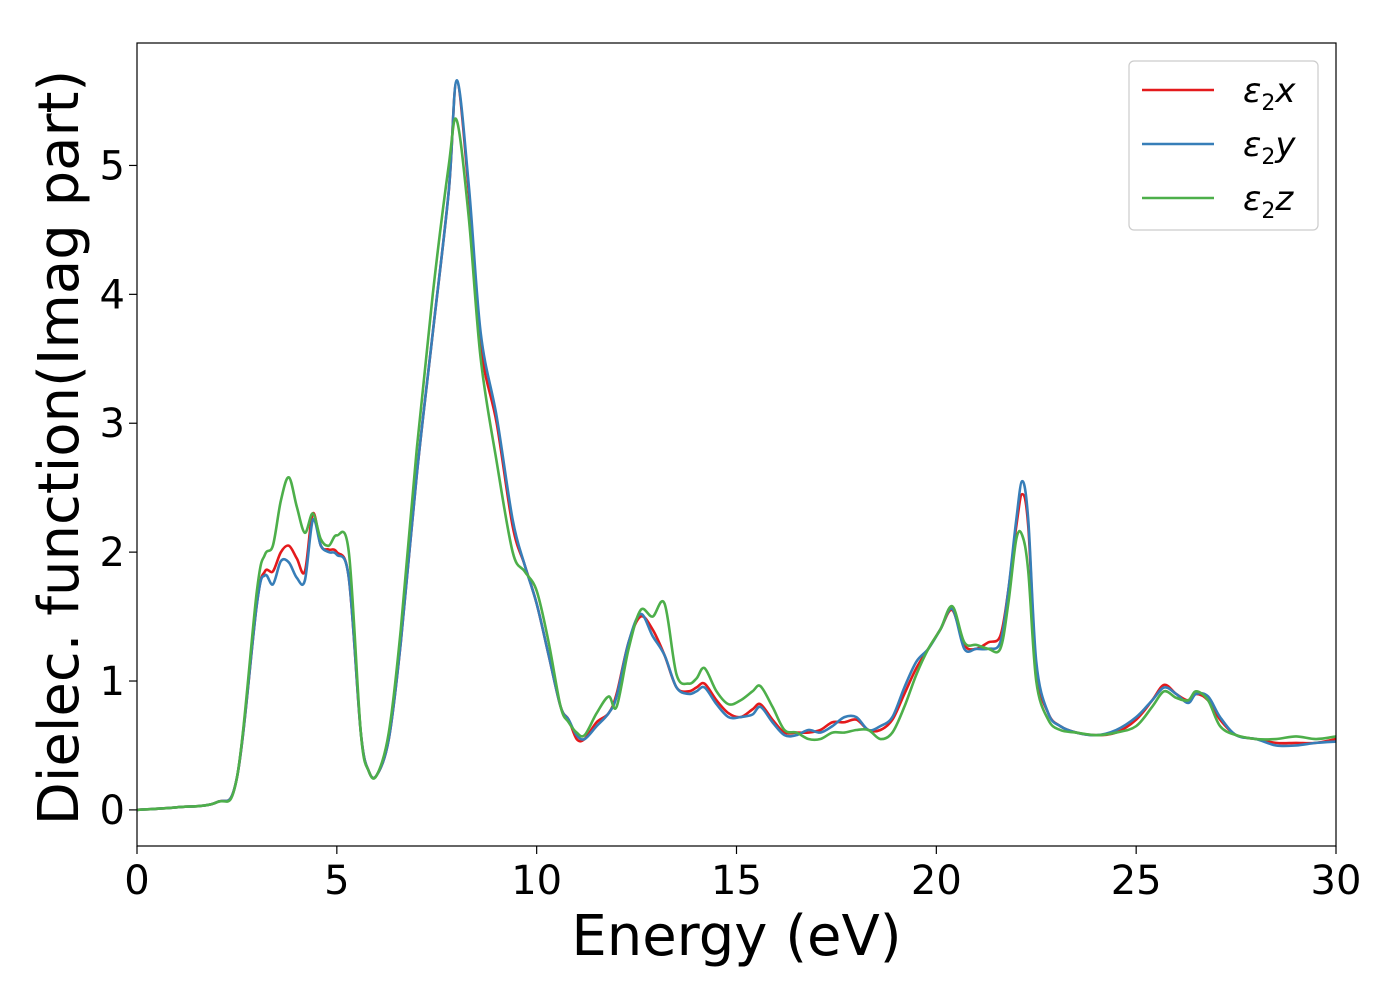 The height and width of the screenshot is (1000, 1400). I want to click on y-tick-label: 5, so click(112, 166).